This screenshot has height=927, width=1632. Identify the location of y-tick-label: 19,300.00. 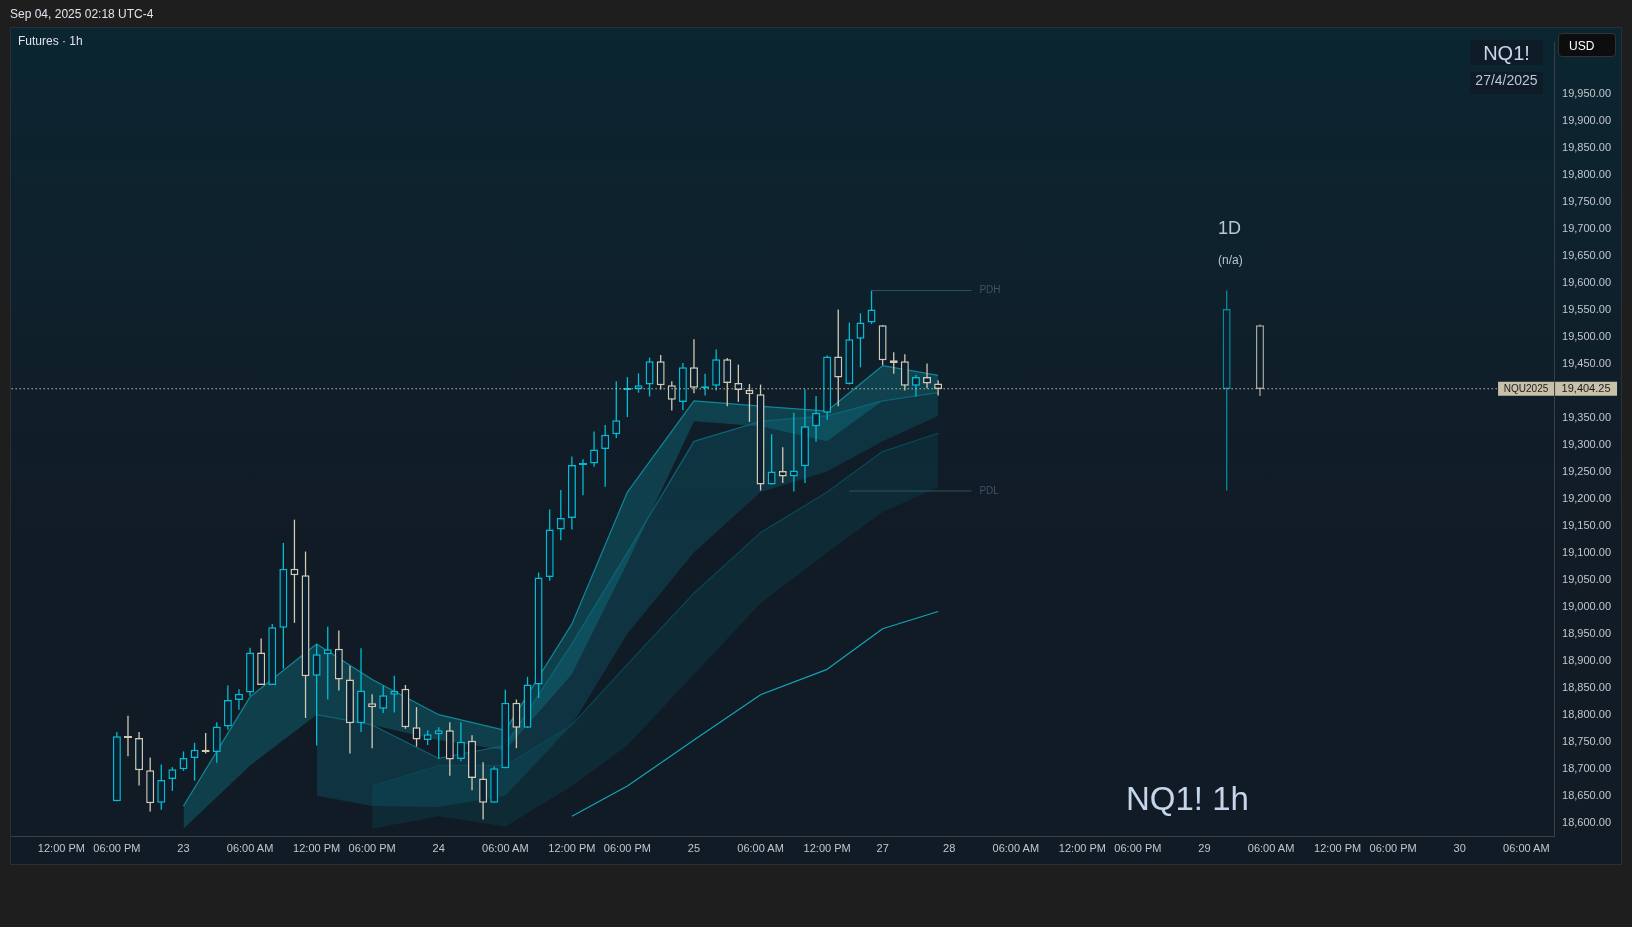
(1586, 444).